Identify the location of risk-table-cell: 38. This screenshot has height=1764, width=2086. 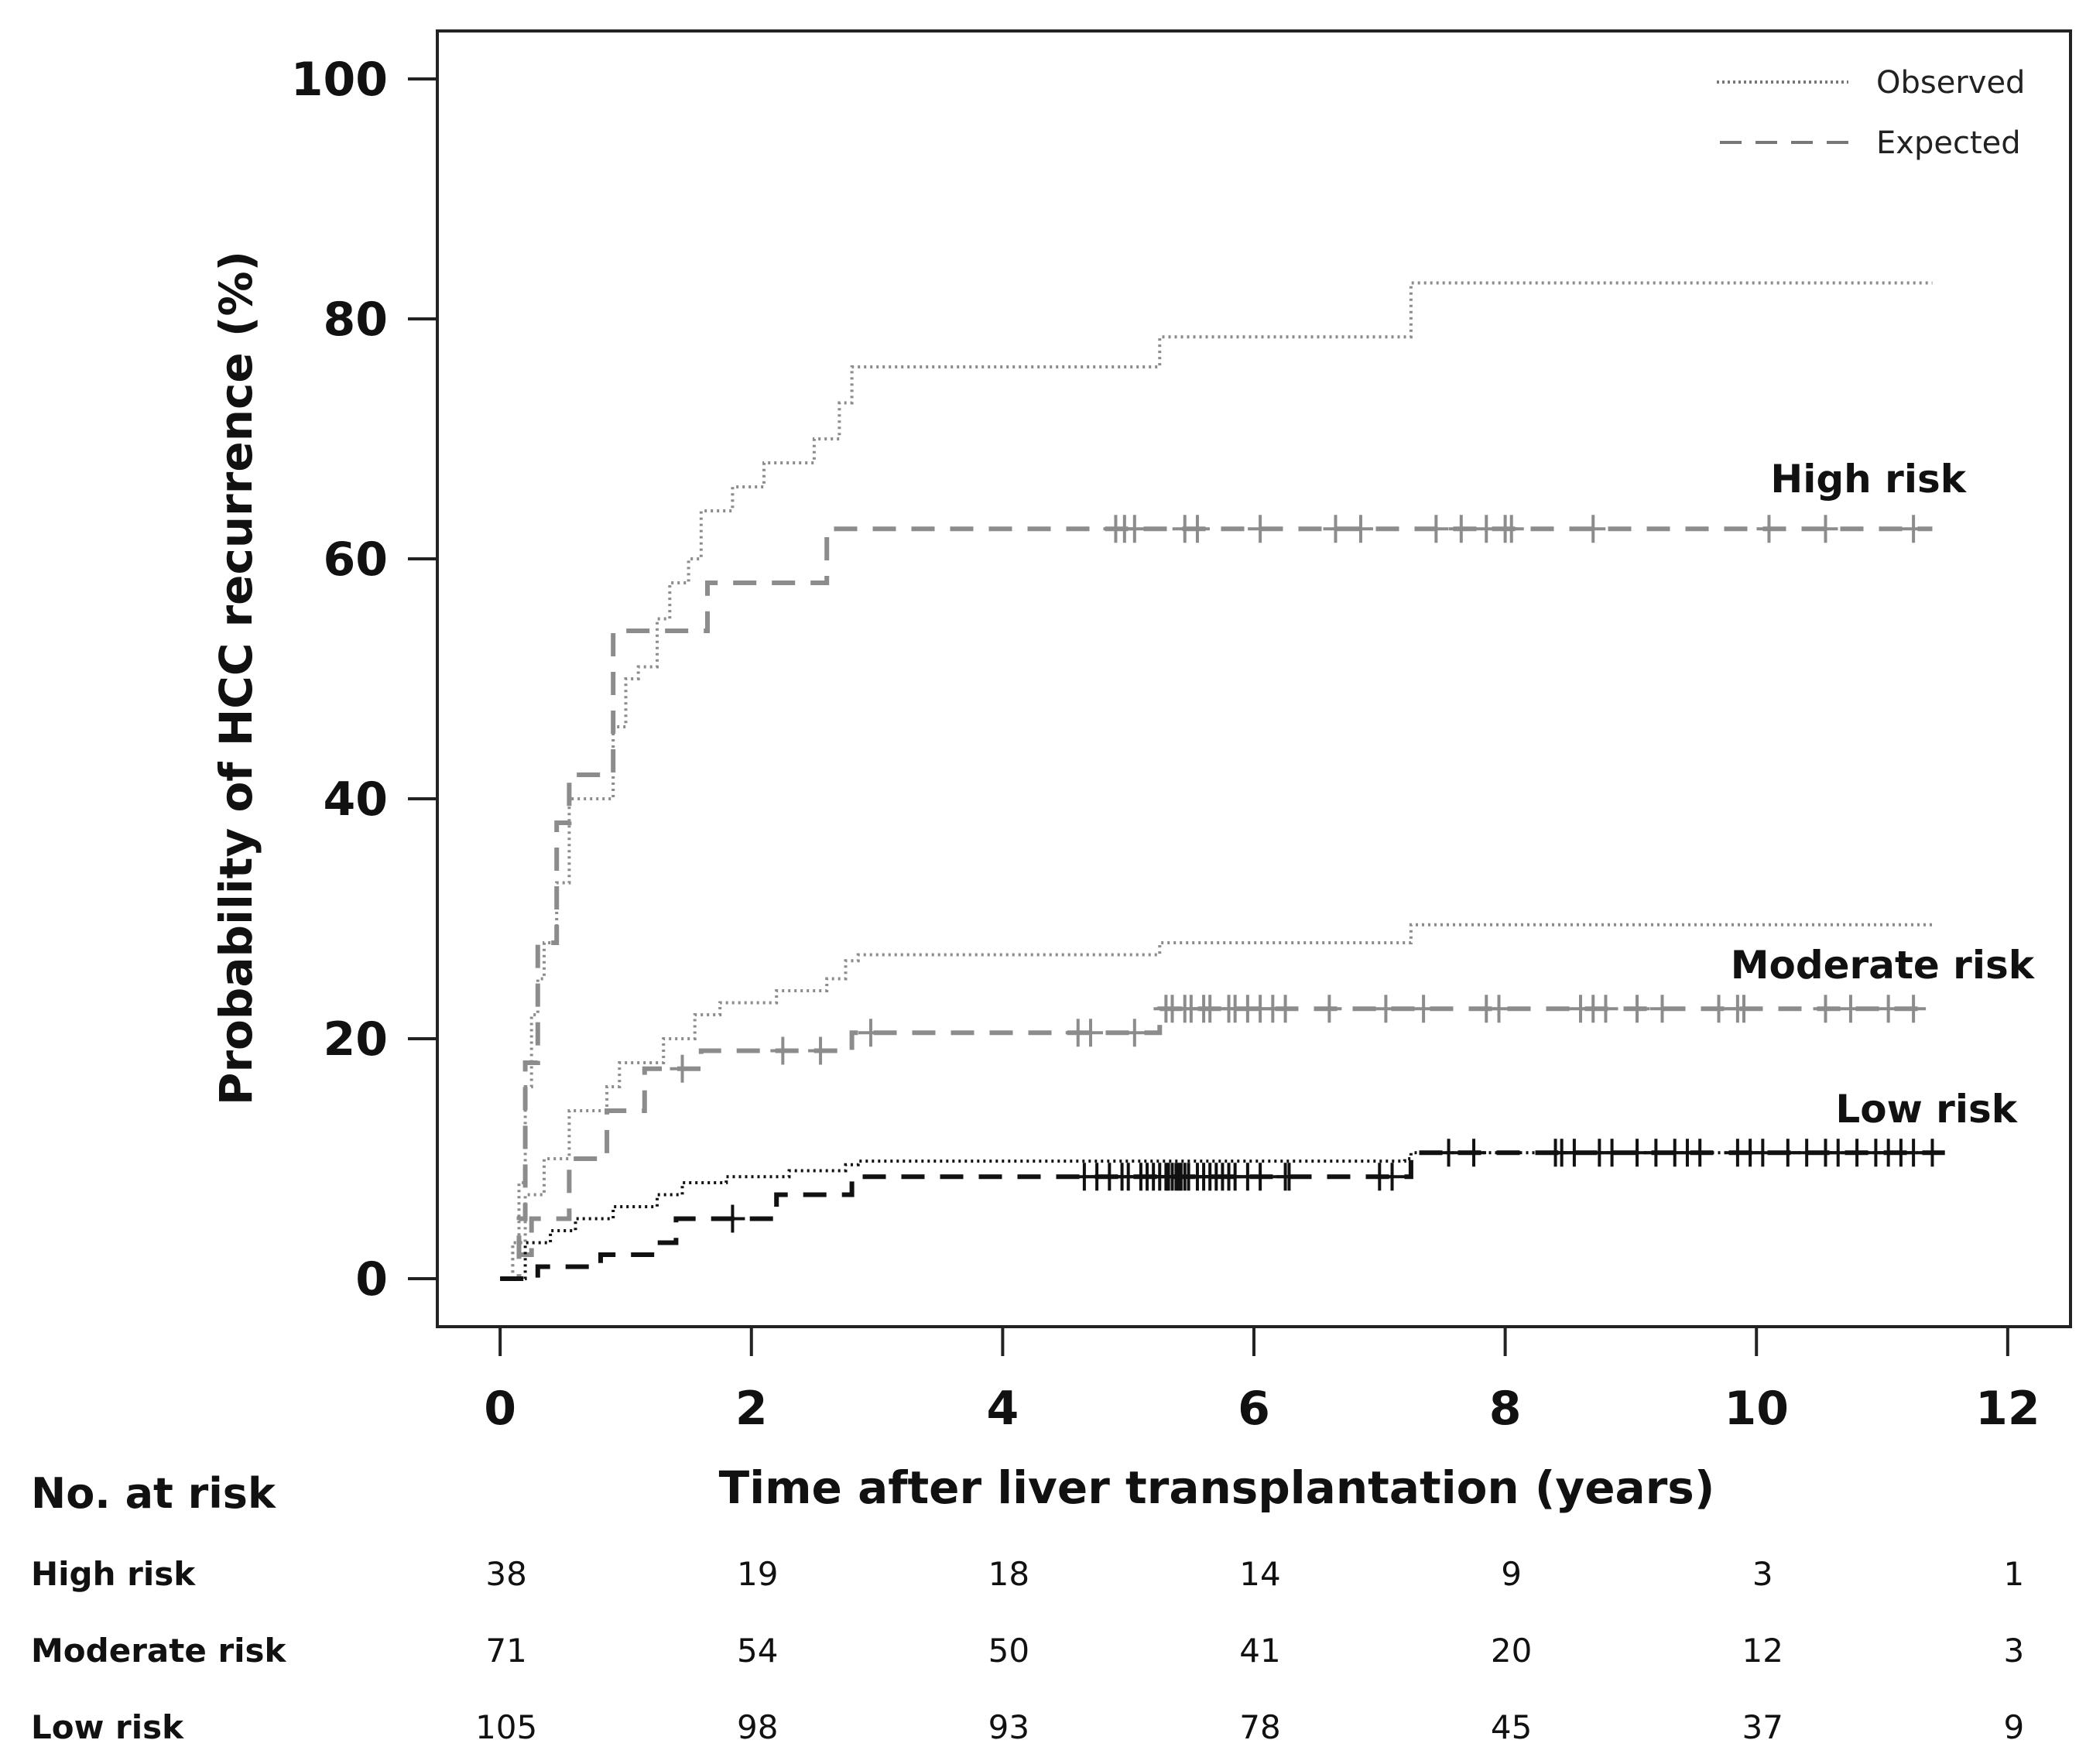
(506, 1574).